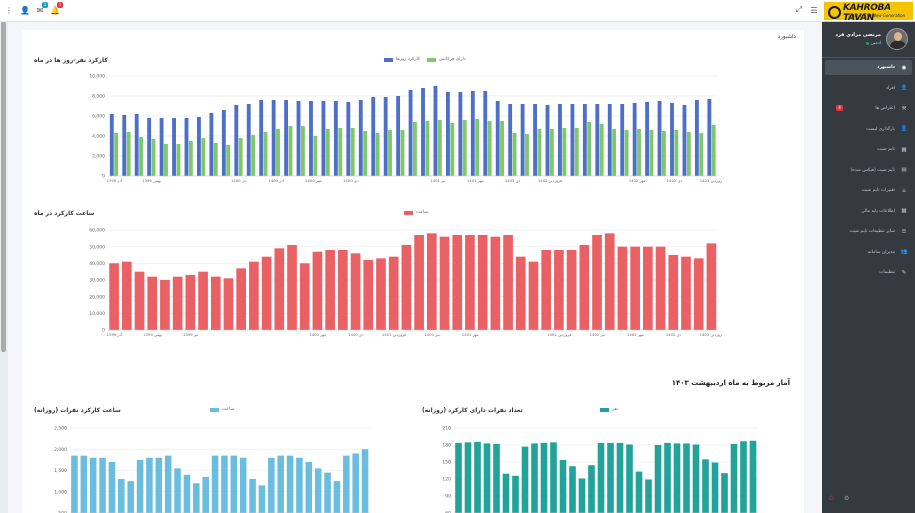  I want to click on legend-label-freq: دارای فرکانس, so click(452, 59).